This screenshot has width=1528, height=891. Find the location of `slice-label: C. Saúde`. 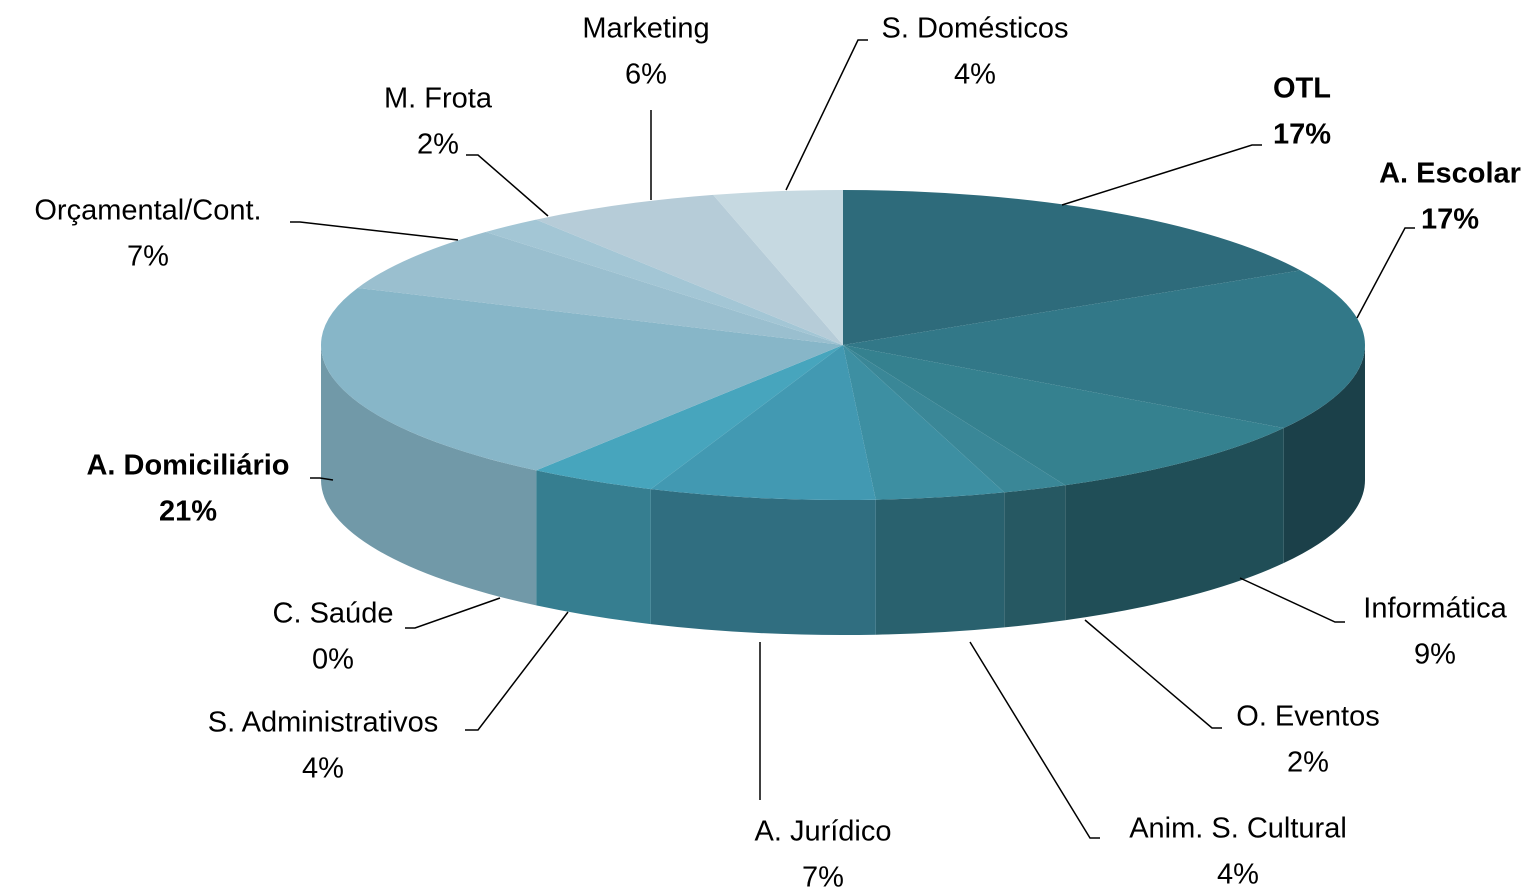

slice-label: C. Saúde is located at coordinates (333, 614).